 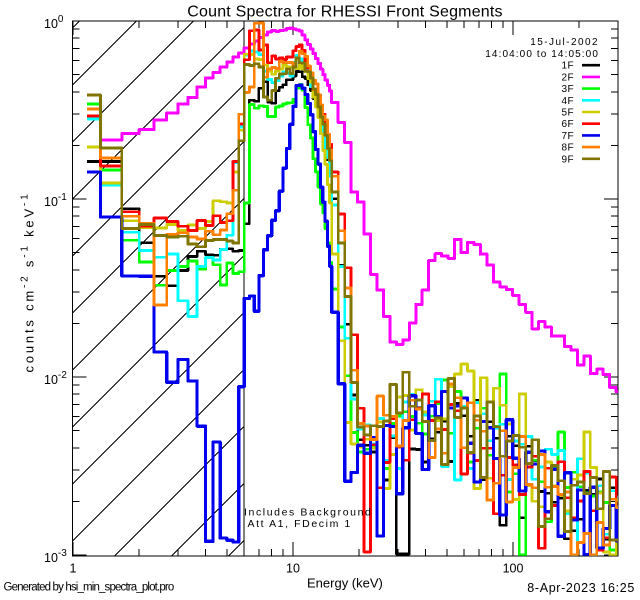 I want to click on svg-text: 7F, so click(x=568, y=136).